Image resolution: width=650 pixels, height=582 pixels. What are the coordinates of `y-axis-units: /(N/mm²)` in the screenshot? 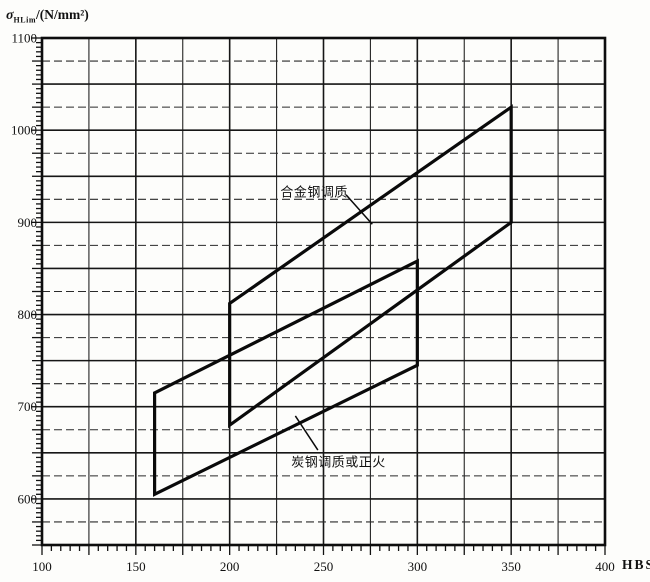 It's located at (62, 14).